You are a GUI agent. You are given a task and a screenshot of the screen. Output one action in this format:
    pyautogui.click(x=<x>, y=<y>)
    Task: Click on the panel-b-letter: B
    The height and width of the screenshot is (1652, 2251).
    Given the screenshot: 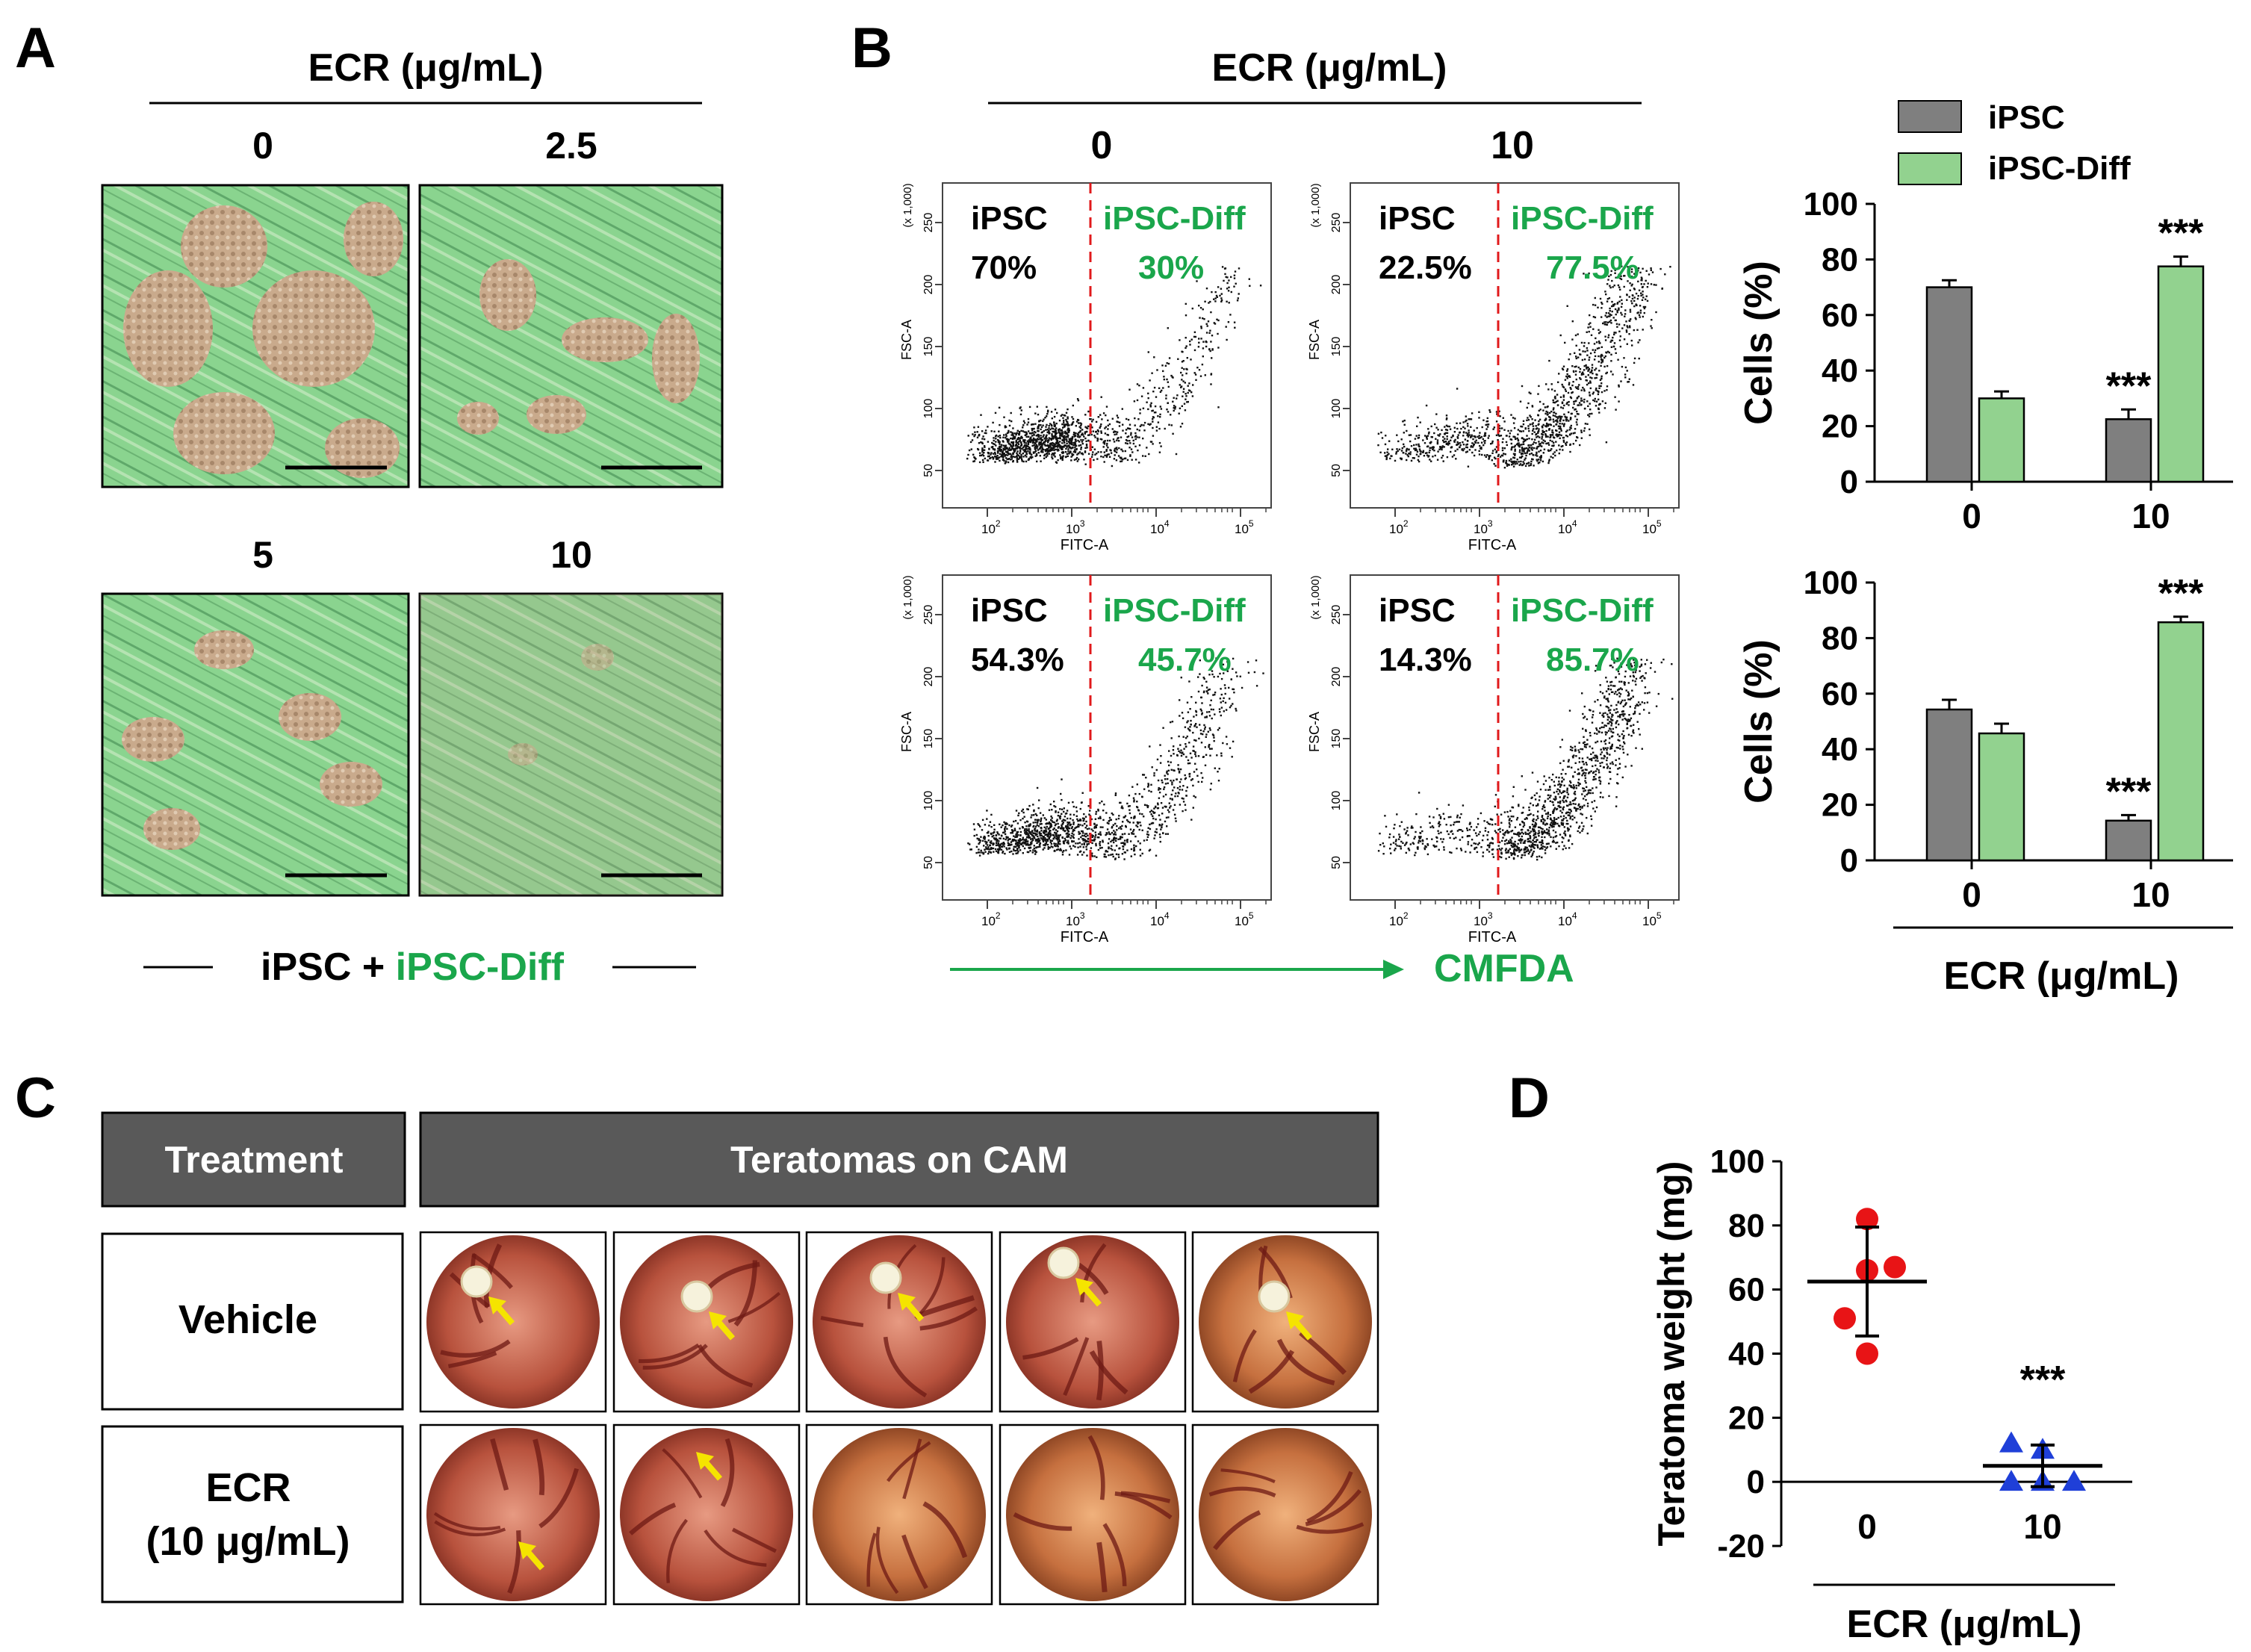 What is the action you would take?
    pyautogui.click(x=871, y=48)
    